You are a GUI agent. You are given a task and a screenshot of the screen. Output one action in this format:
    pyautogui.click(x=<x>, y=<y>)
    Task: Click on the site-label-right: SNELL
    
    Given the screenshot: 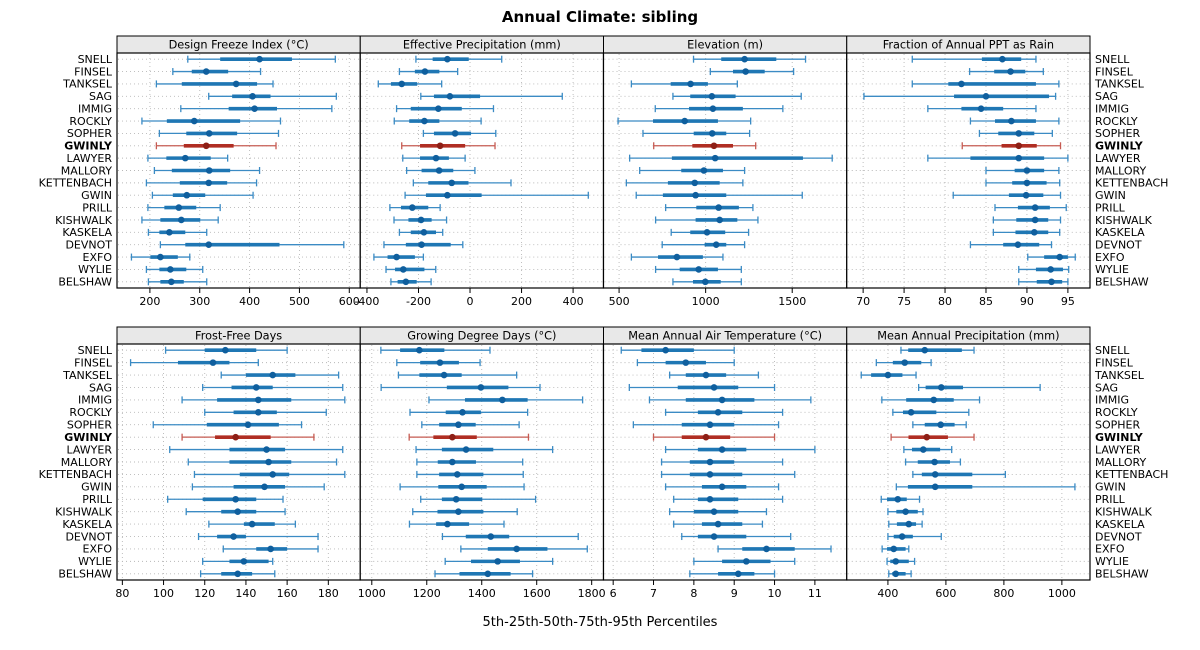 What is the action you would take?
    pyautogui.click(x=1112, y=350)
    